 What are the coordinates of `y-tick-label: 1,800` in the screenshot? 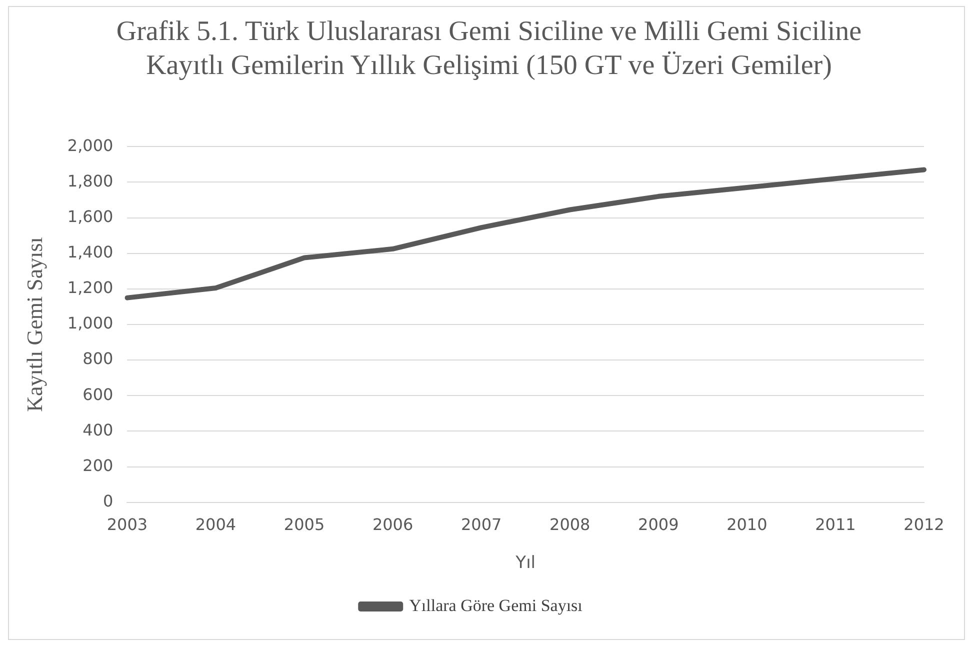 It's located at (90, 180).